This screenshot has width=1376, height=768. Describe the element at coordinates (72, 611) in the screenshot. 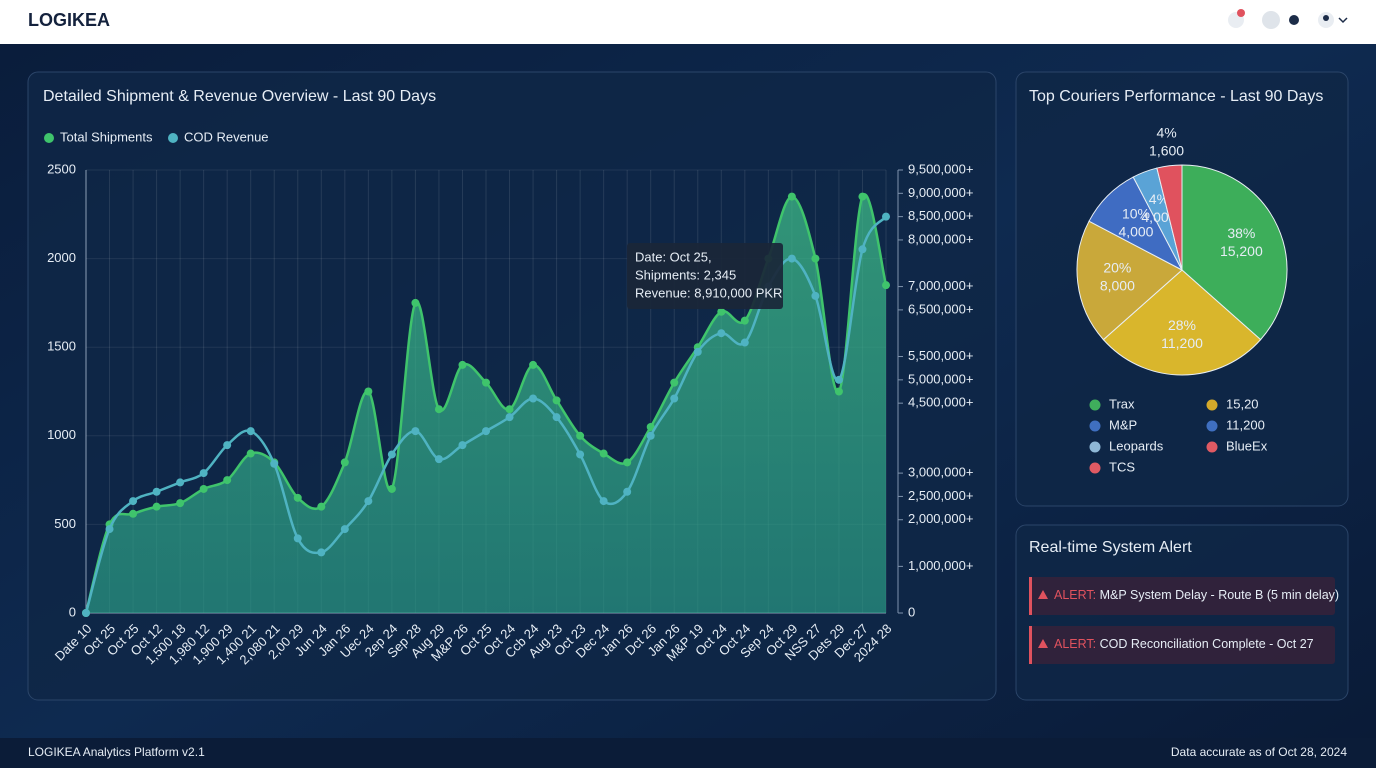

I see `y-tick-label: 0` at that location.